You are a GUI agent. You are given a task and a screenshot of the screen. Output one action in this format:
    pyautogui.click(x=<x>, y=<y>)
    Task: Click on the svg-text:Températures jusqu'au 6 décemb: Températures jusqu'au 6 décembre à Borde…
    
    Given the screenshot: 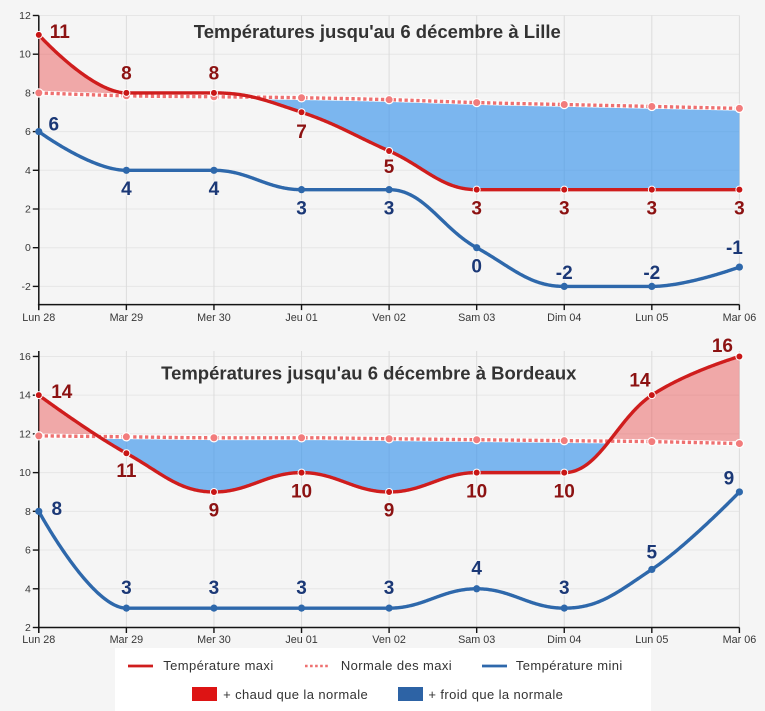 What is the action you would take?
    pyautogui.click(x=369, y=372)
    